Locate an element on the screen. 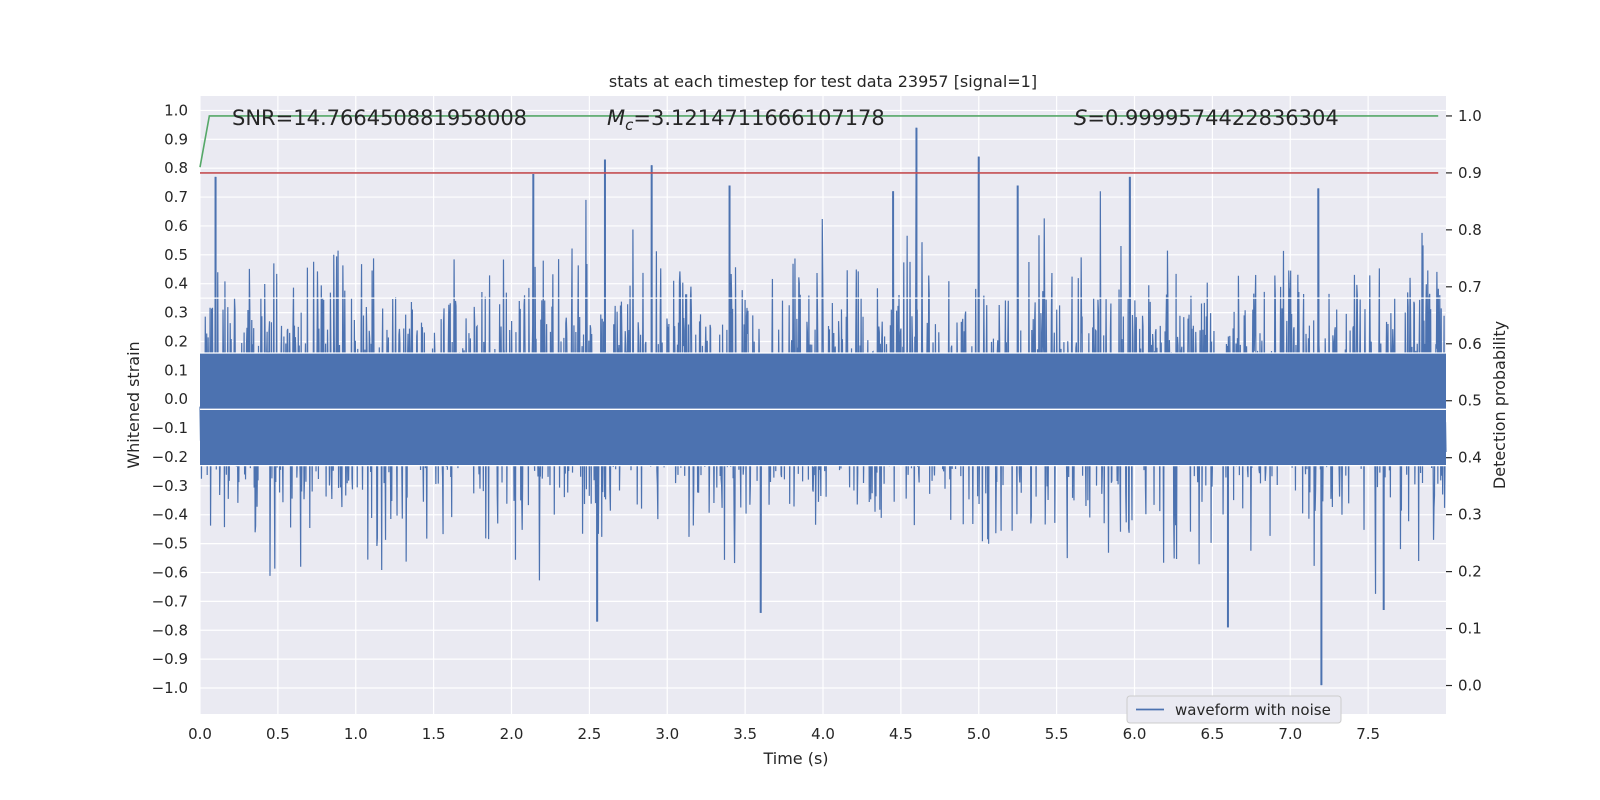  y-tick-label: 0.6 is located at coordinates (176, 226).